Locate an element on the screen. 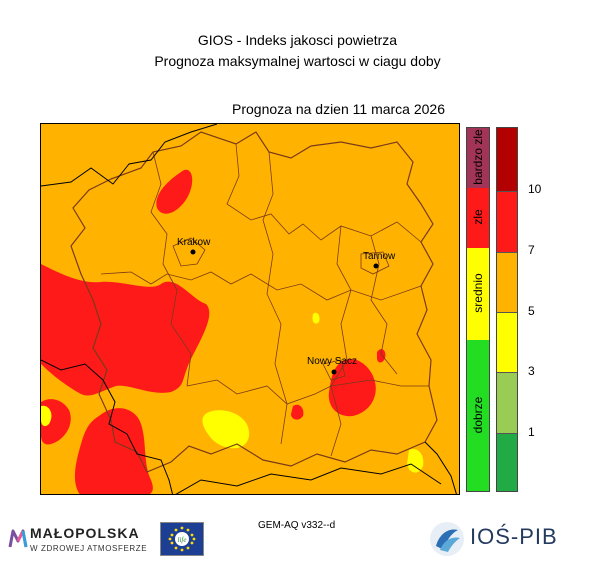  category-label-srednio: srednio is located at coordinates (478, 293).